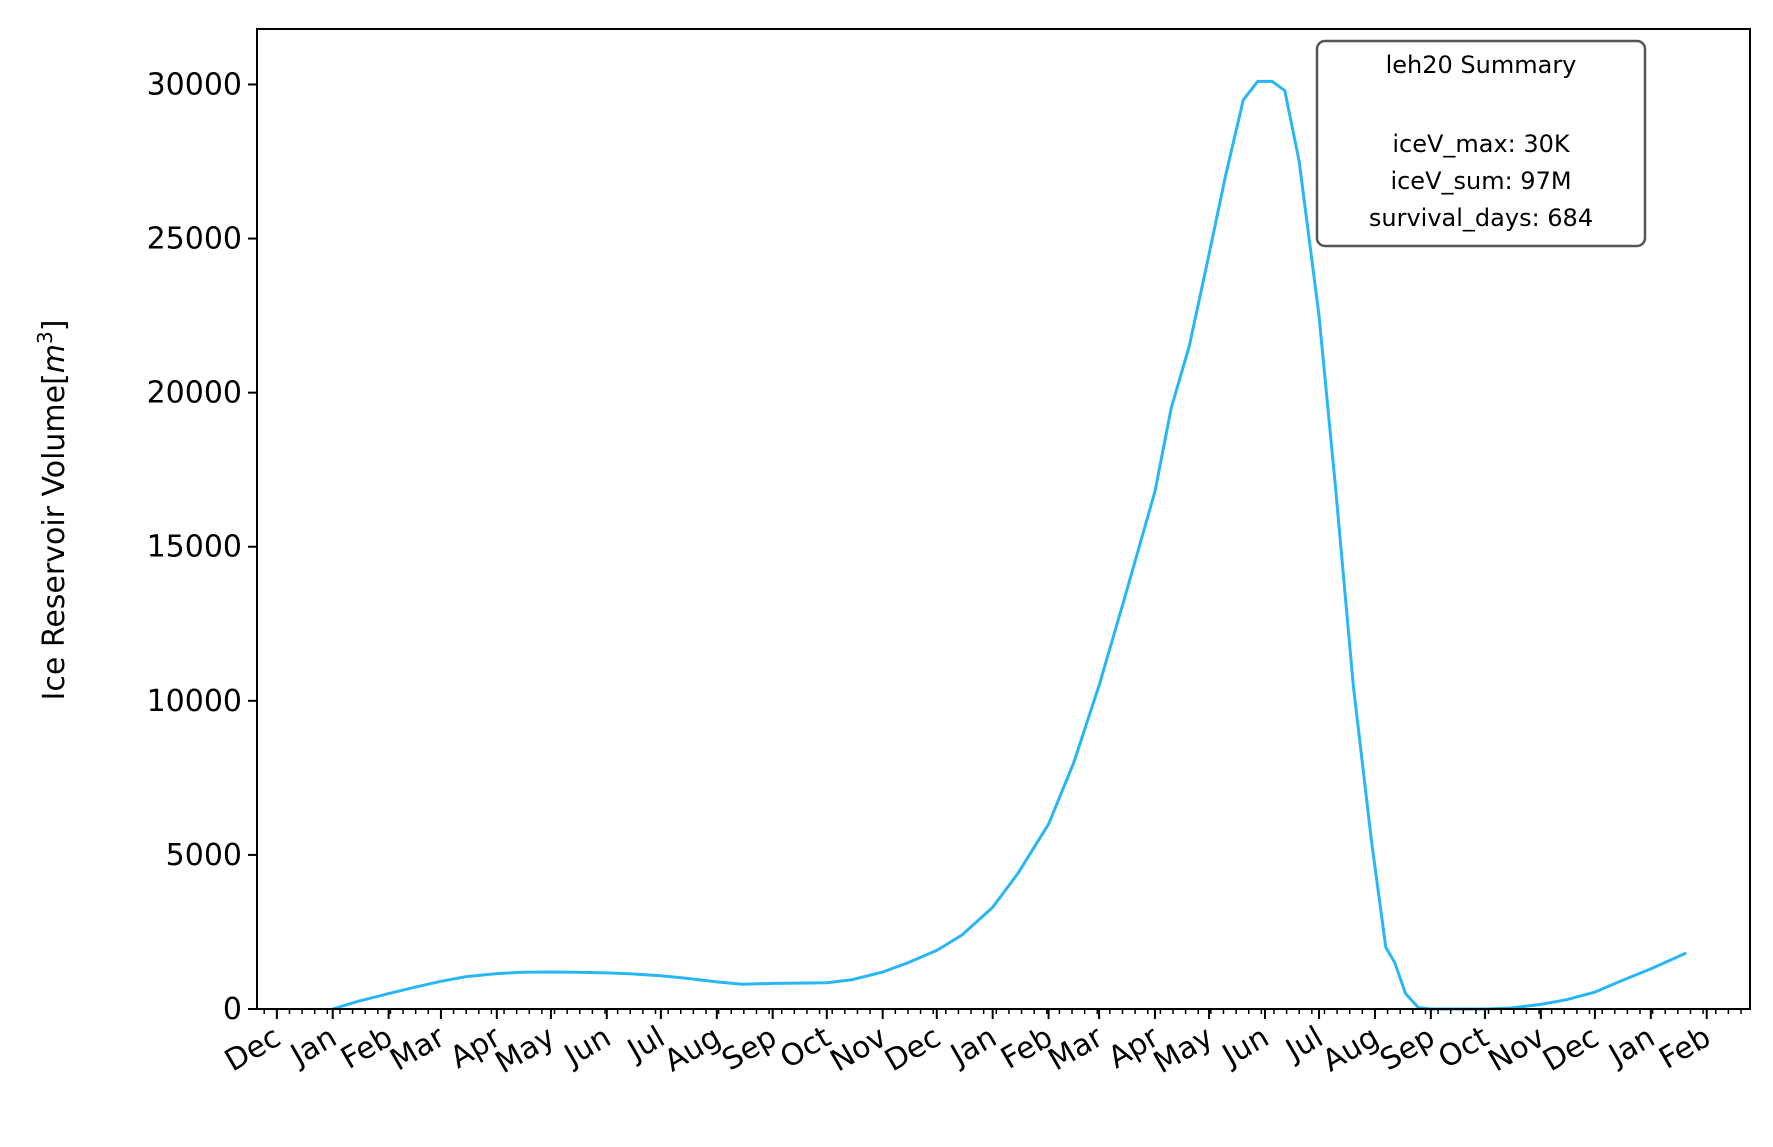 This screenshot has height=1147, width=1773. I want to click on summary-title: leh20 Summary, so click(1481, 65).